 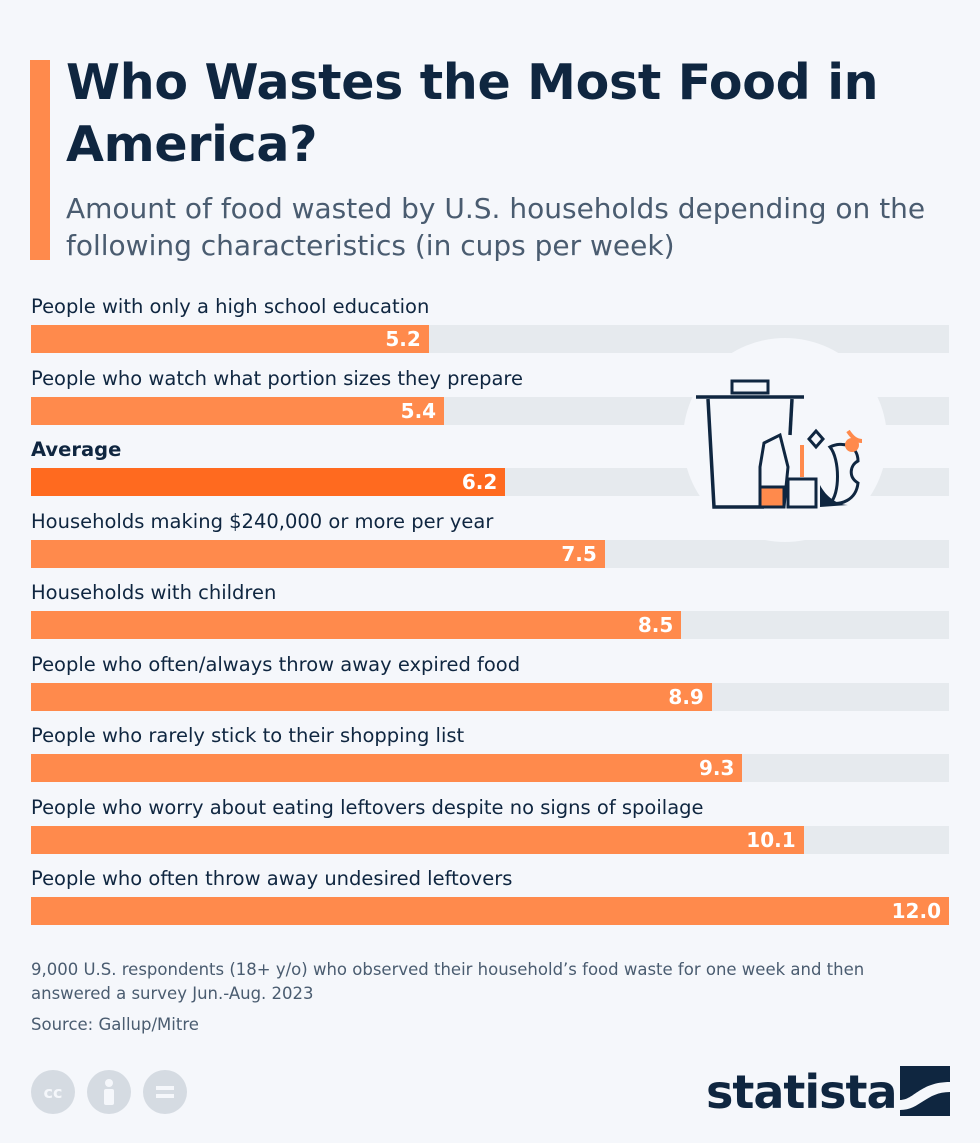 I want to click on bar-8: 12.0, so click(x=490, y=911).